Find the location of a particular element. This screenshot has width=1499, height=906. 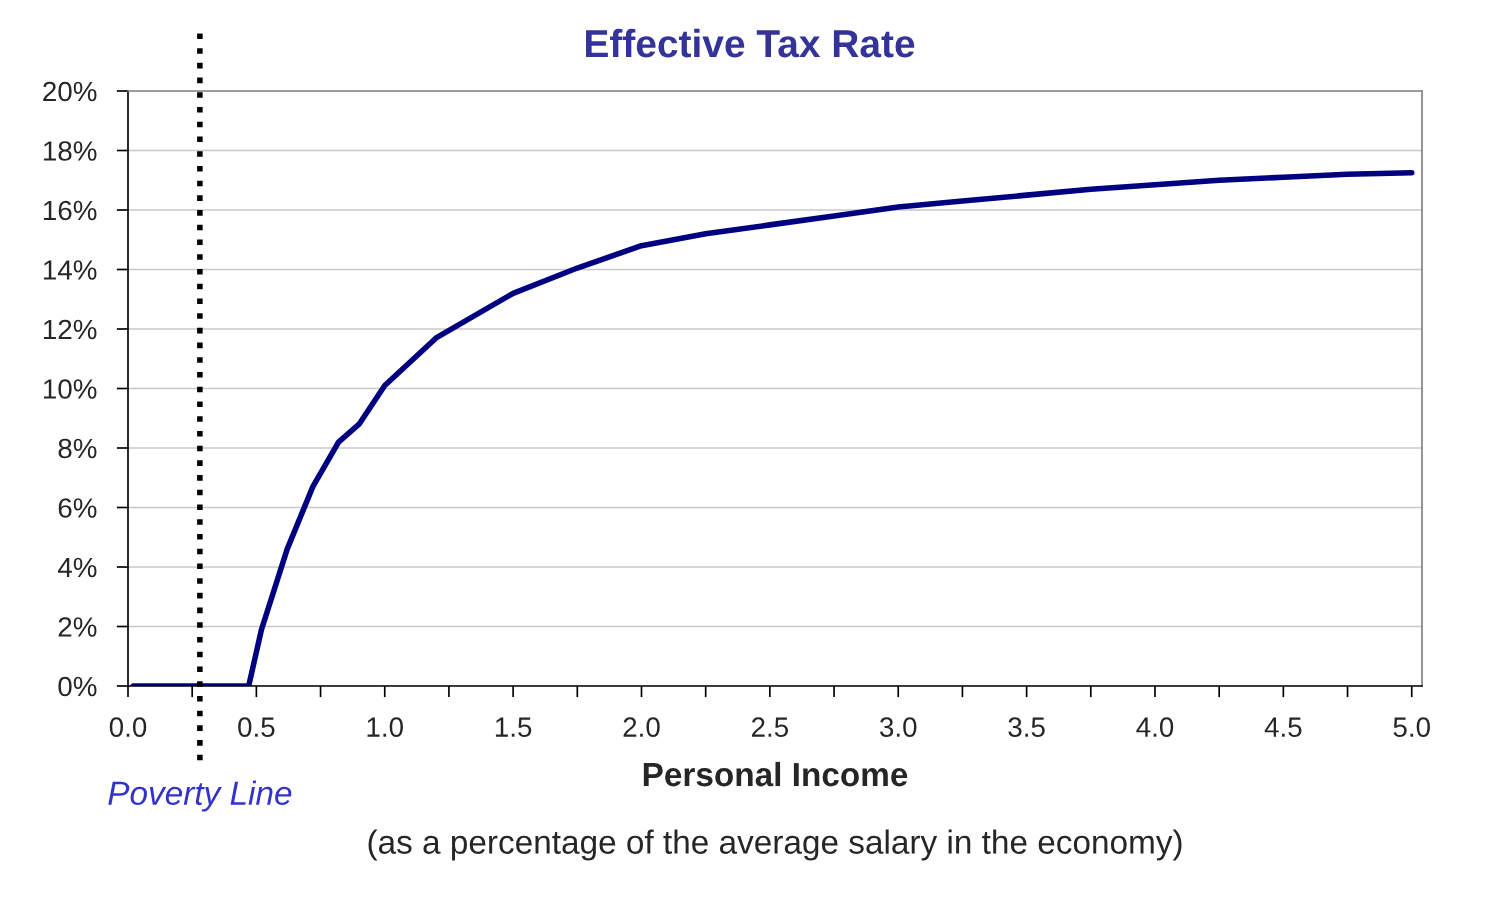

y-tick-label: 2% is located at coordinates (77, 627).